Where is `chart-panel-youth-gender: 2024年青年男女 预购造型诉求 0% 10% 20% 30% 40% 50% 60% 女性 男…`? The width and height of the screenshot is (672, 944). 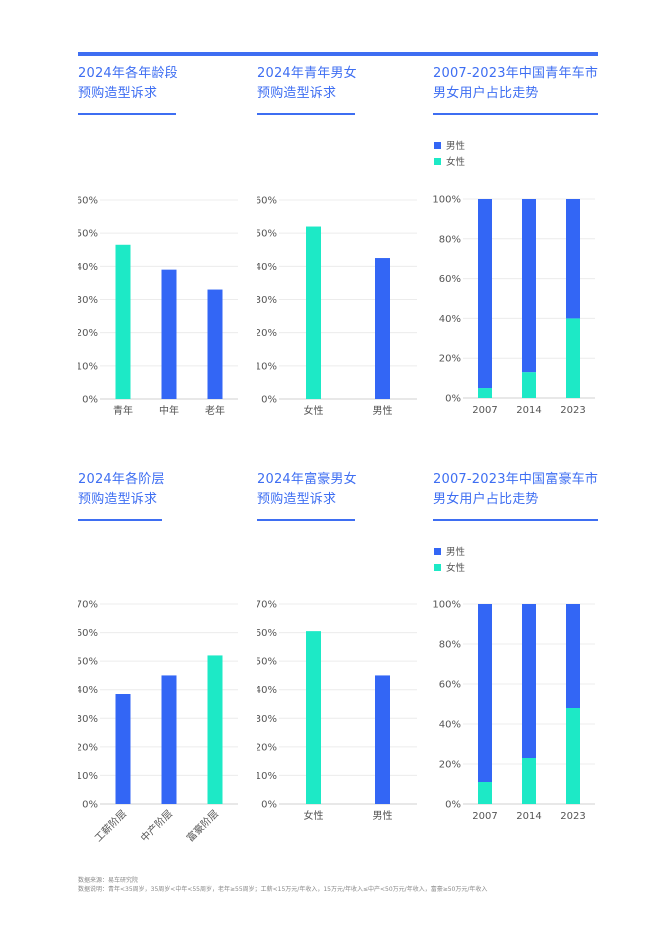
chart-panel-youth-gender: 2024年青年男女 预购造型诉求 0% 10% 20% 30% 40% 50% 60% 女性 男… is located at coordinates (344, 244).